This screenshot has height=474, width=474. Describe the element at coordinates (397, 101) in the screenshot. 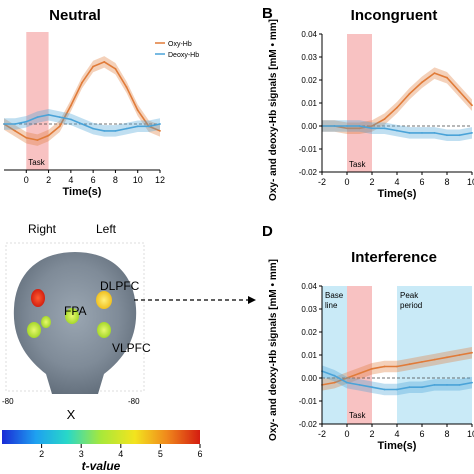

I see `series-line` at that location.